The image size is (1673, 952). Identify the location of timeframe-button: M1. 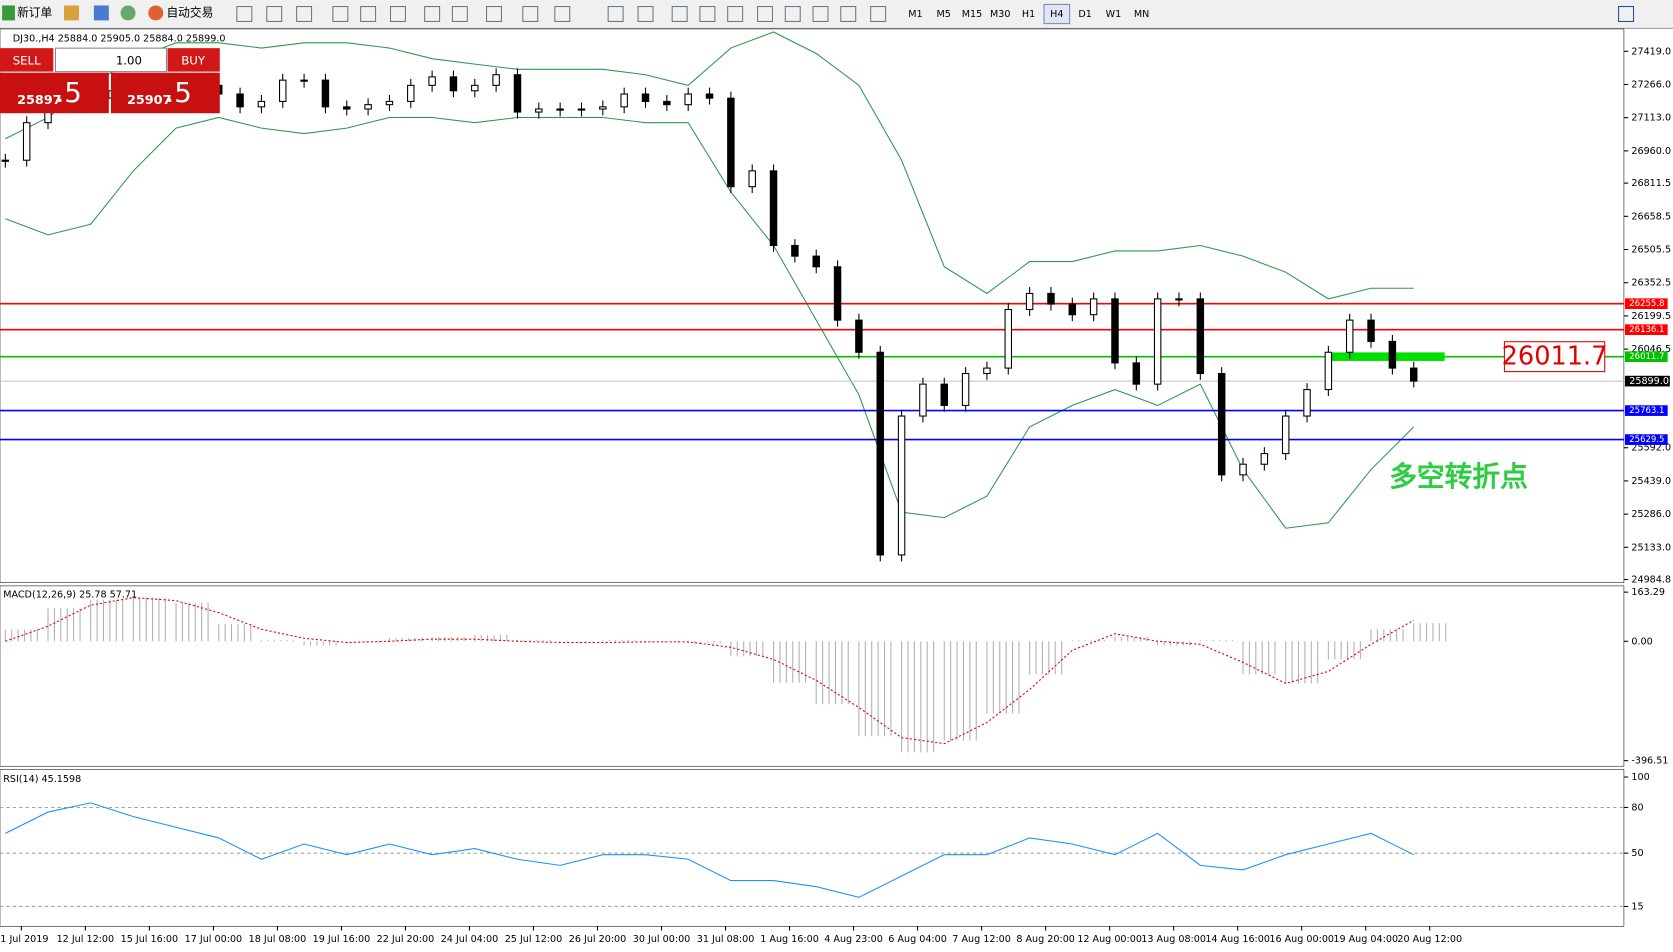
(915, 14).